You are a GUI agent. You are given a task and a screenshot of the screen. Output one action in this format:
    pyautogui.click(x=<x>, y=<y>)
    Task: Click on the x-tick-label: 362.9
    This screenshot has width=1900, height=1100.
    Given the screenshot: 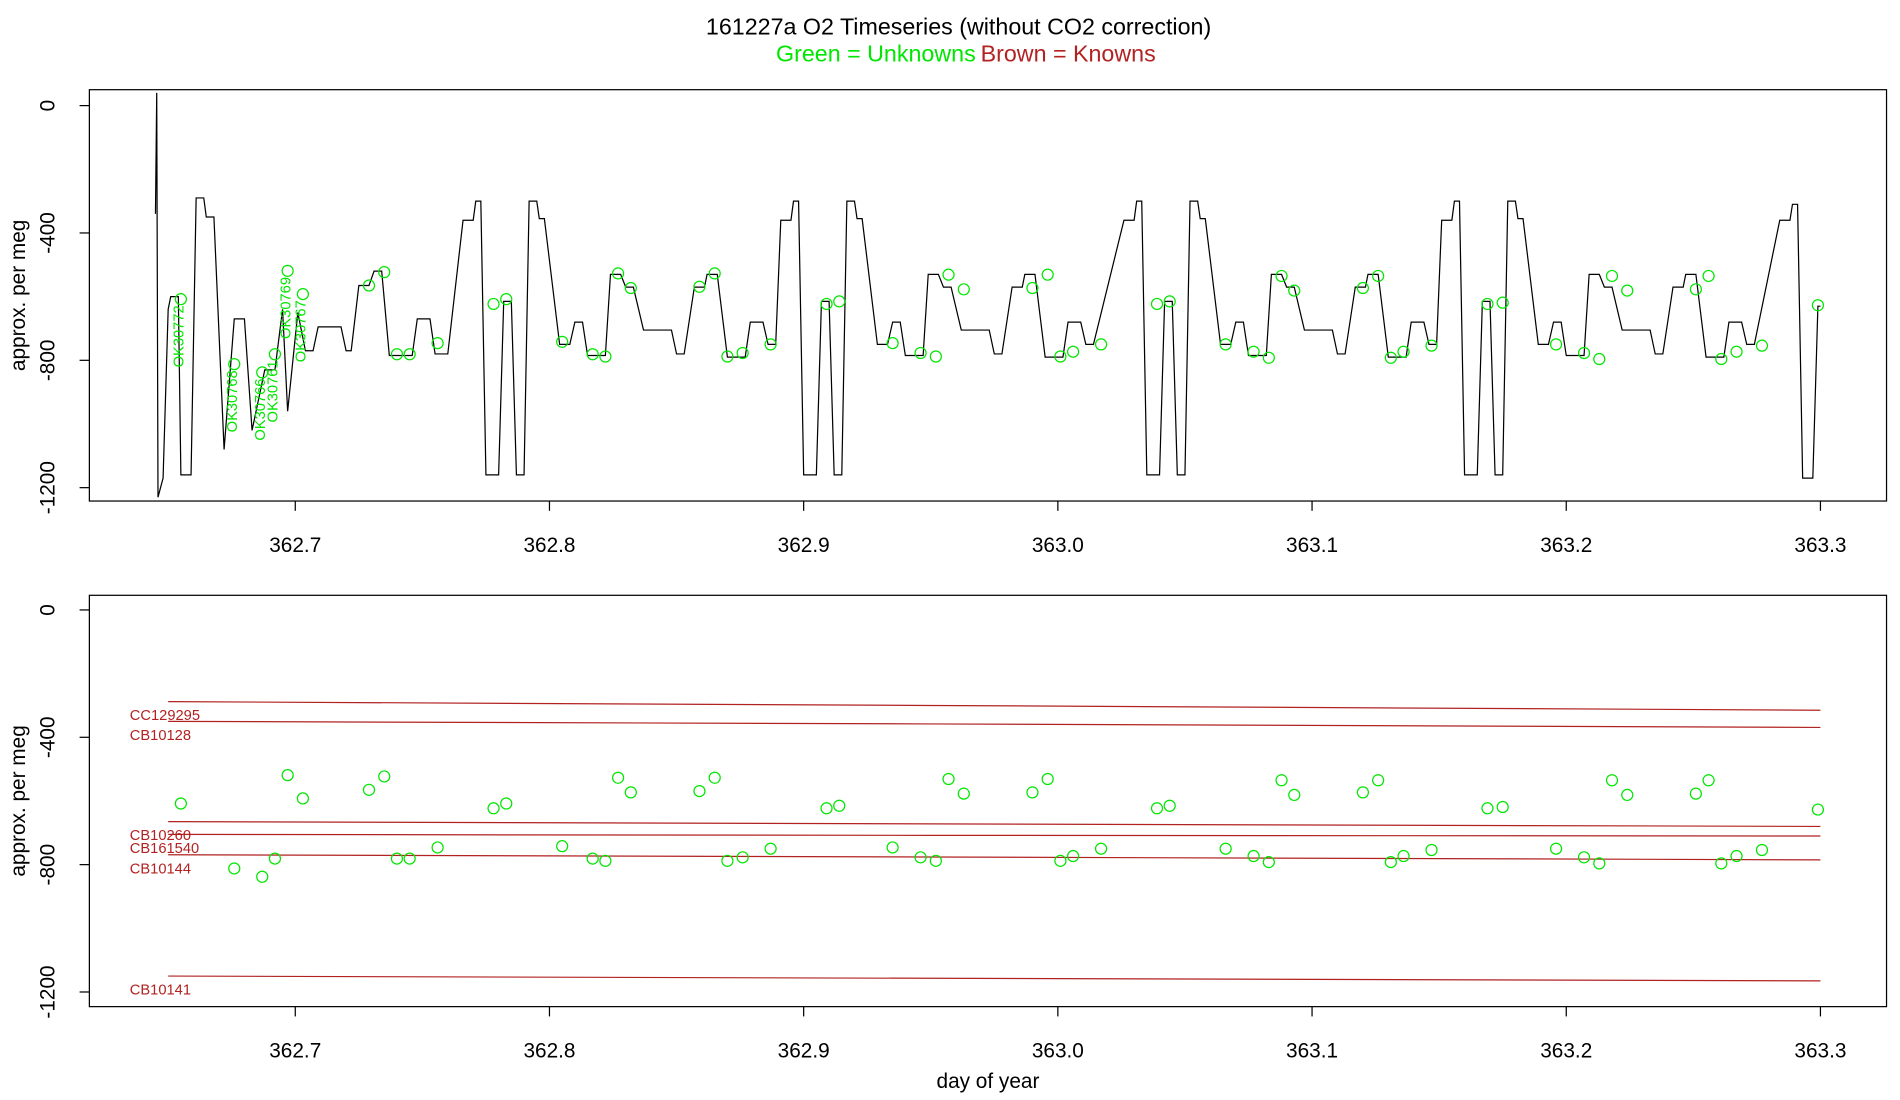 What is the action you would take?
    pyautogui.click(x=804, y=1050)
    